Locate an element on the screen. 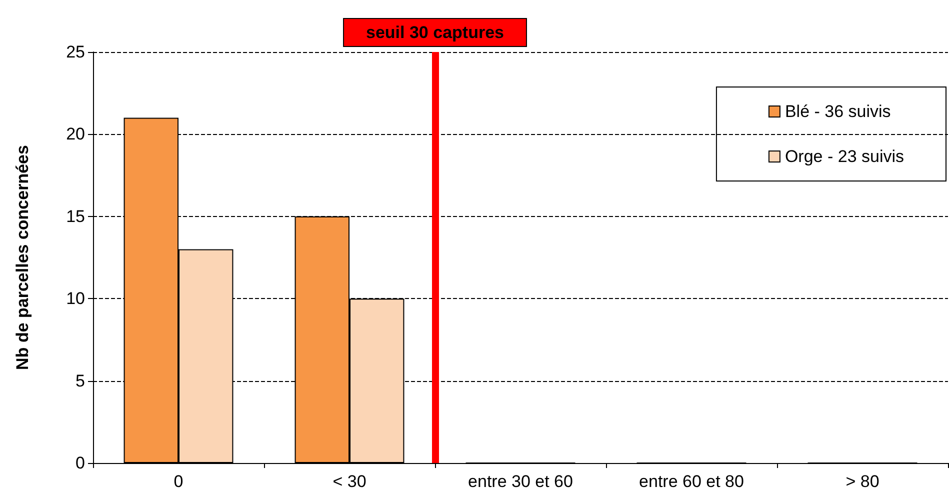  ref-line-label: seuil 30 captures is located at coordinates (435, 32).